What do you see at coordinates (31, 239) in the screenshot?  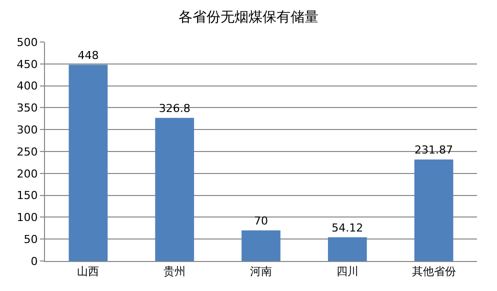 I see `y-tick-label: 50` at bounding box center [31, 239].